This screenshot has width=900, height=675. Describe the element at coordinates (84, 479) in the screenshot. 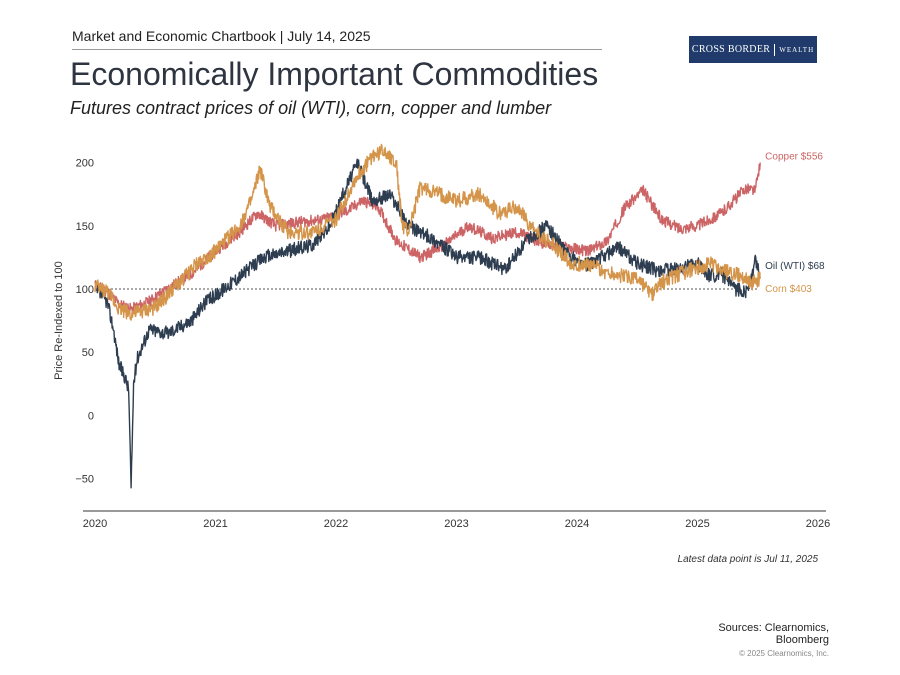

I see `y-tick-label: −50` at that location.